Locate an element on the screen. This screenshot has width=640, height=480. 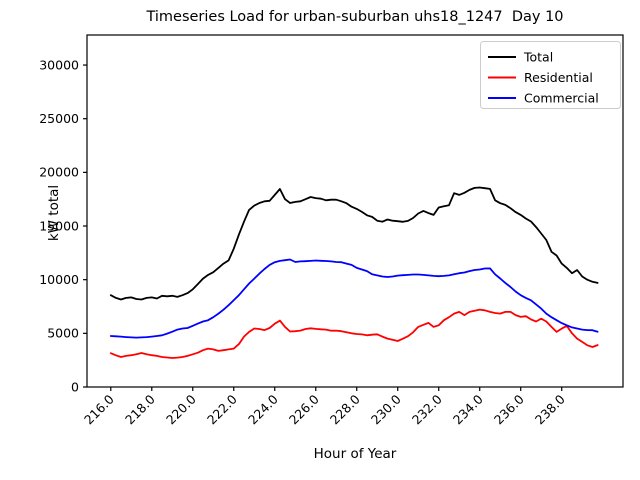
x-tick-label: 224.0 is located at coordinates (263, 409).